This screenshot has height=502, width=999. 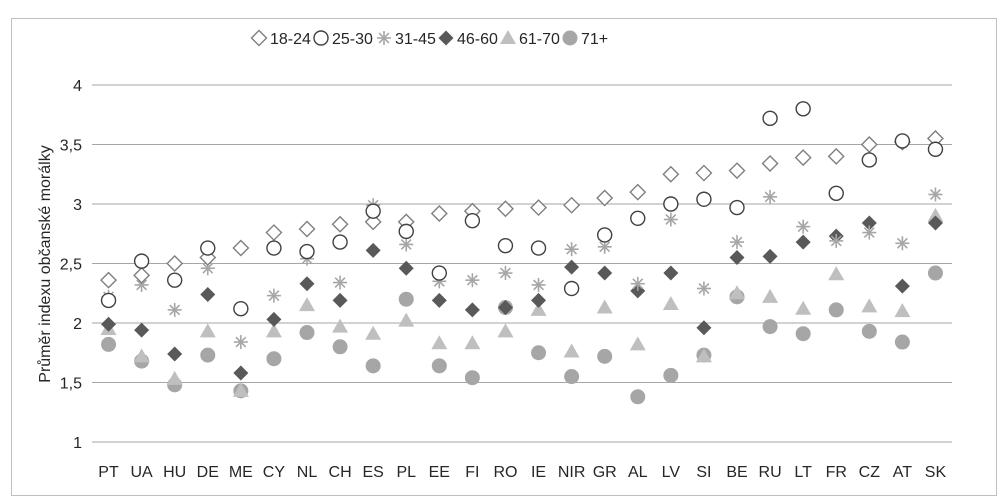 I want to click on point-61-70-NIR, so click(x=571, y=350).